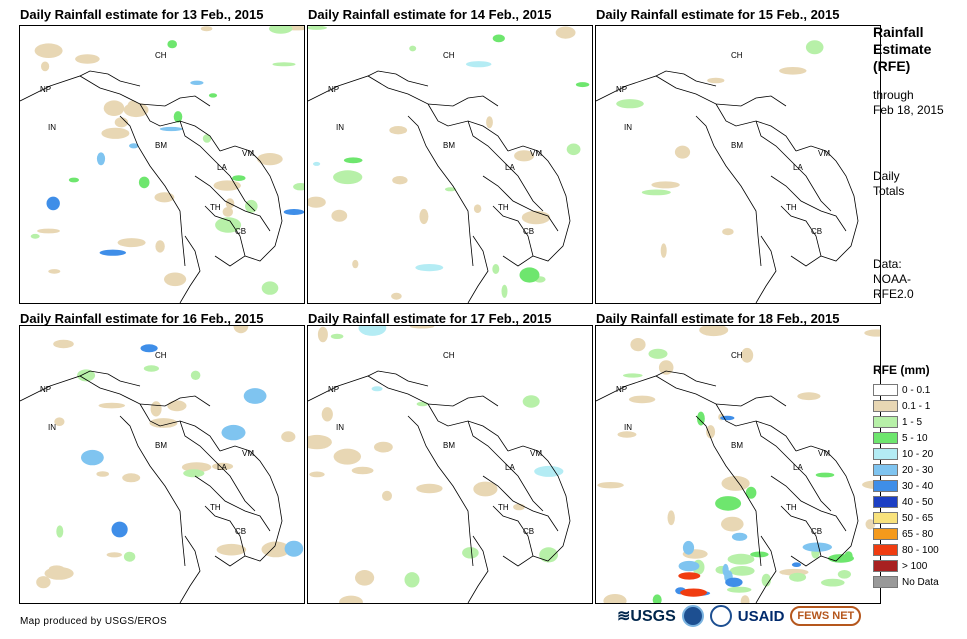  What do you see at coordinates (94, 621) in the screenshot?
I see `map-credit: Map produced by USGS/EROS` at bounding box center [94, 621].